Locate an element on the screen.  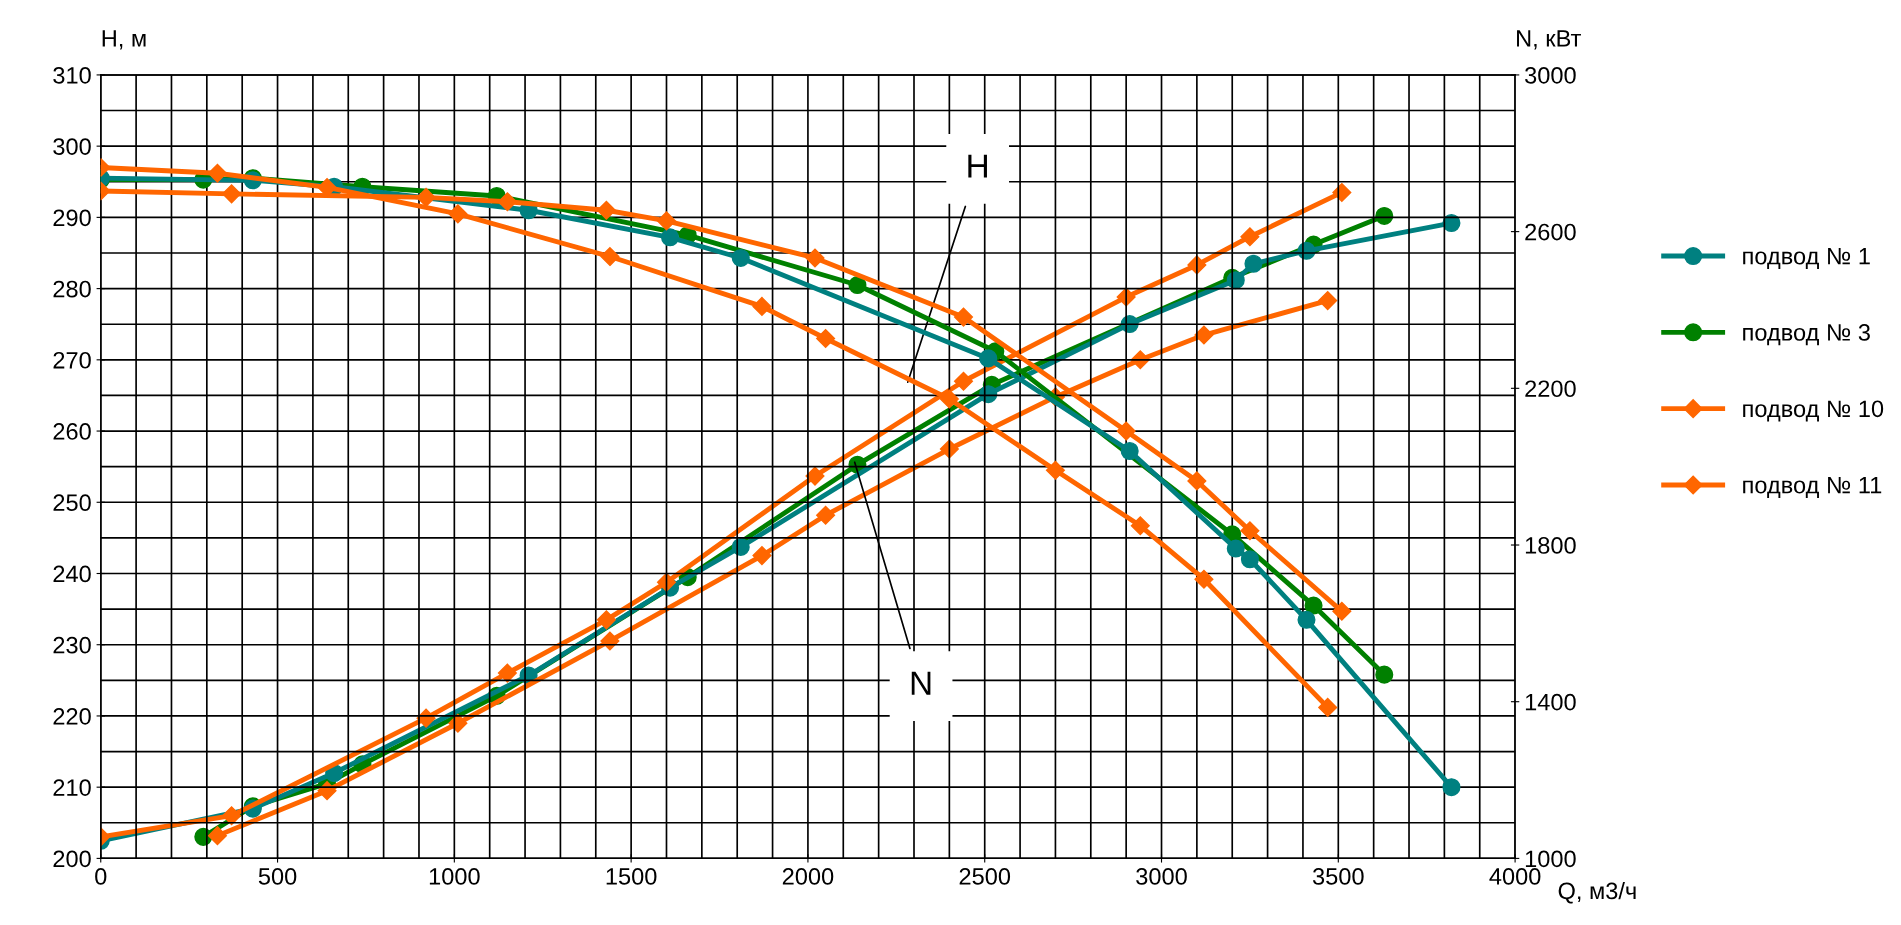
y-tick-label: 250 is located at coordinates (72, 503).